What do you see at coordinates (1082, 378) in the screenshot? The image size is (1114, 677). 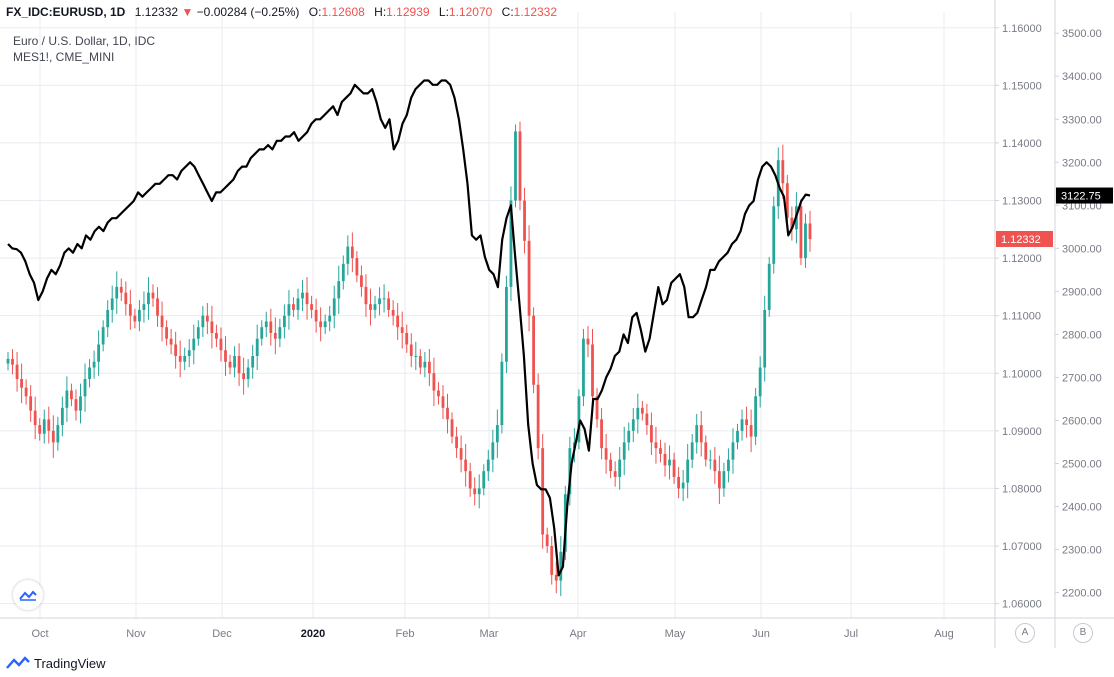 I see `mes-tick-label: 2700.00` at bounding box center [1082, 378].